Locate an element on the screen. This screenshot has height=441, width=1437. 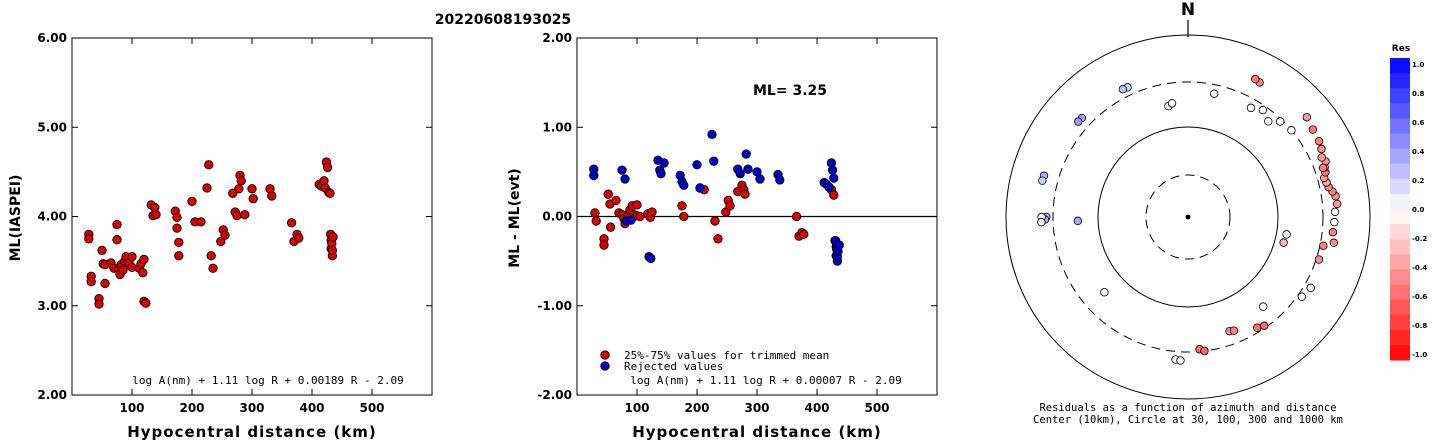
chart2-y-tick-label: 0.00 is located at coordinates (557, 217).